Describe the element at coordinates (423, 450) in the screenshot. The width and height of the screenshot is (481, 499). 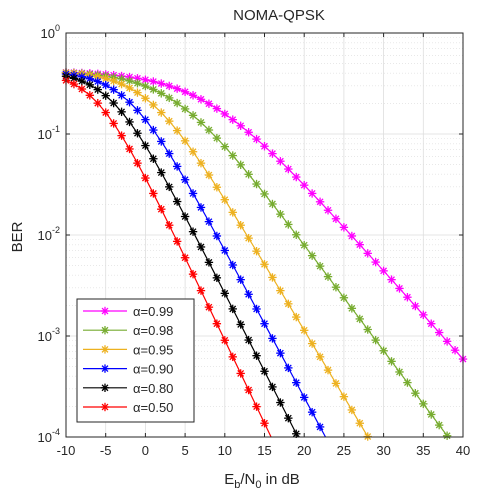
I see `x-tick-label: 35` at that location.